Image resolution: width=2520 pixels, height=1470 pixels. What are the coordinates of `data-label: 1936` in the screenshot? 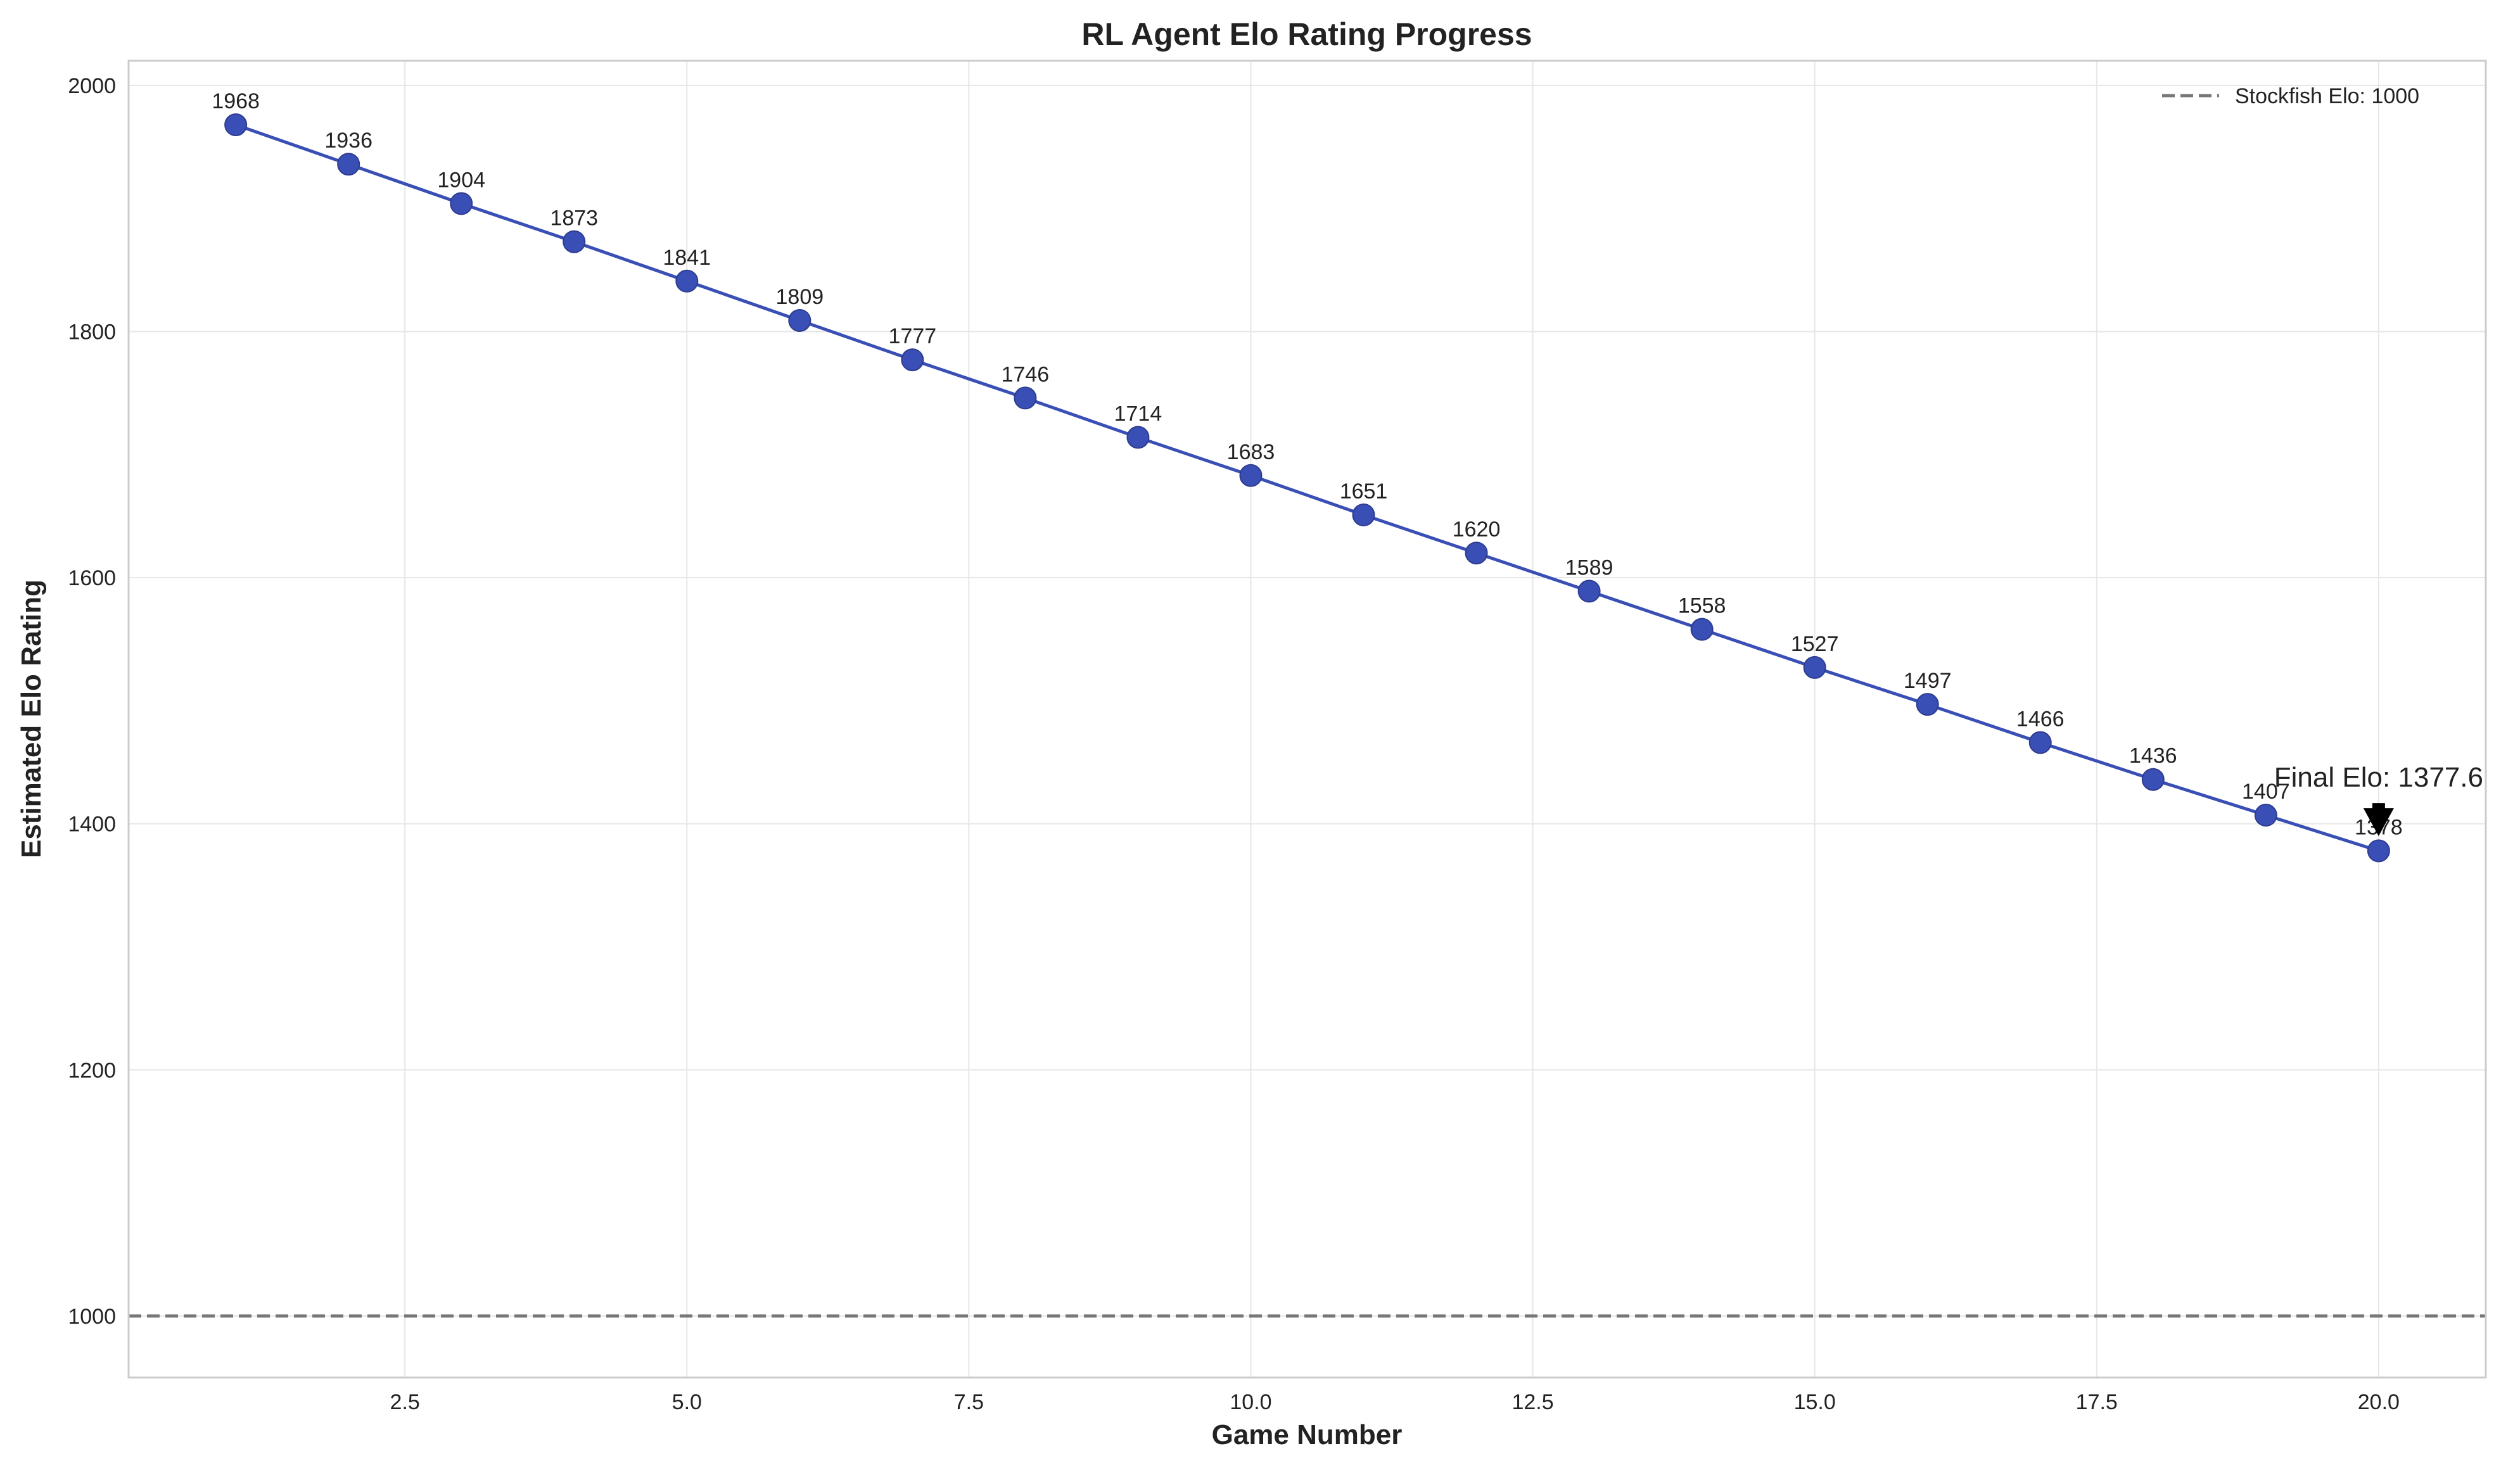 It's located at (348, 141).